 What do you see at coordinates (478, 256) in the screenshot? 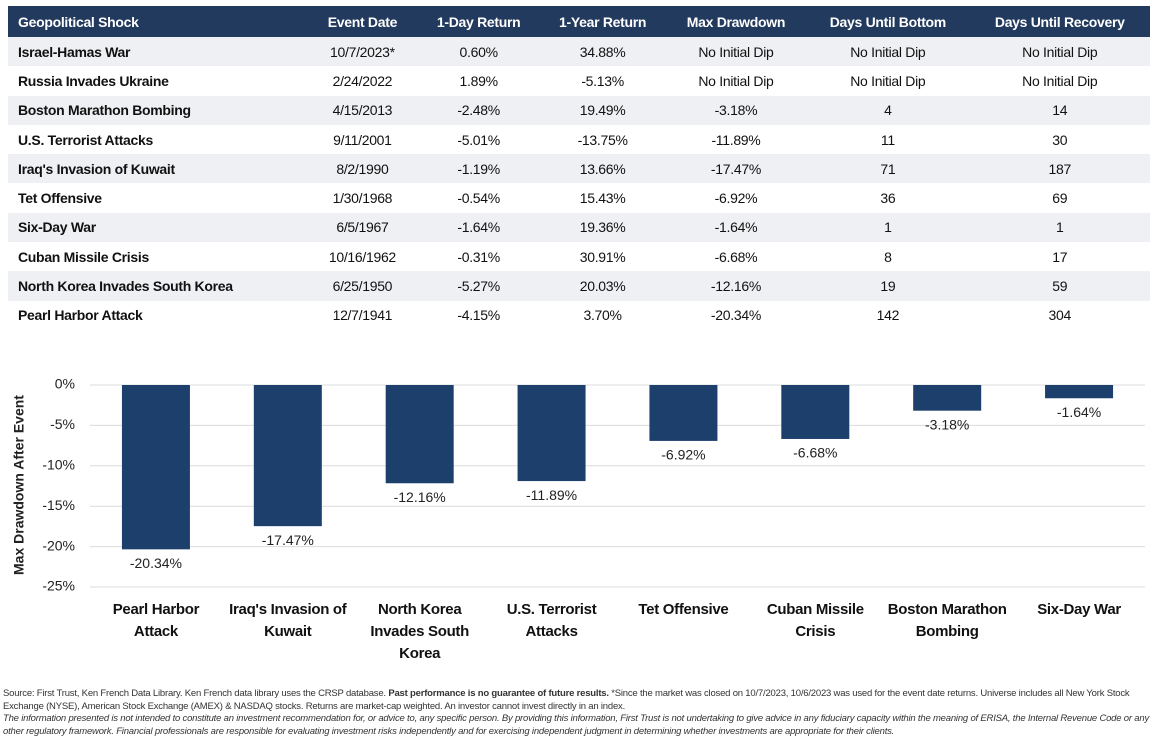
I see `table-cell: -0.31%` at bounding box center [478, 256].